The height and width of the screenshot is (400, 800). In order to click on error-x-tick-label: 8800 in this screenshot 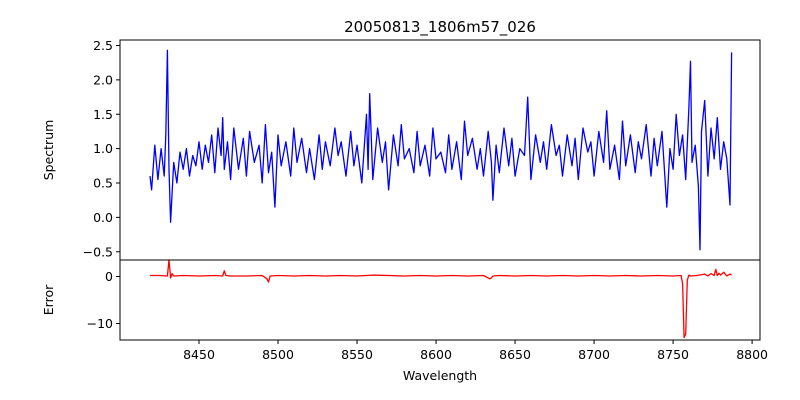, I will do `click(752, 354)`.